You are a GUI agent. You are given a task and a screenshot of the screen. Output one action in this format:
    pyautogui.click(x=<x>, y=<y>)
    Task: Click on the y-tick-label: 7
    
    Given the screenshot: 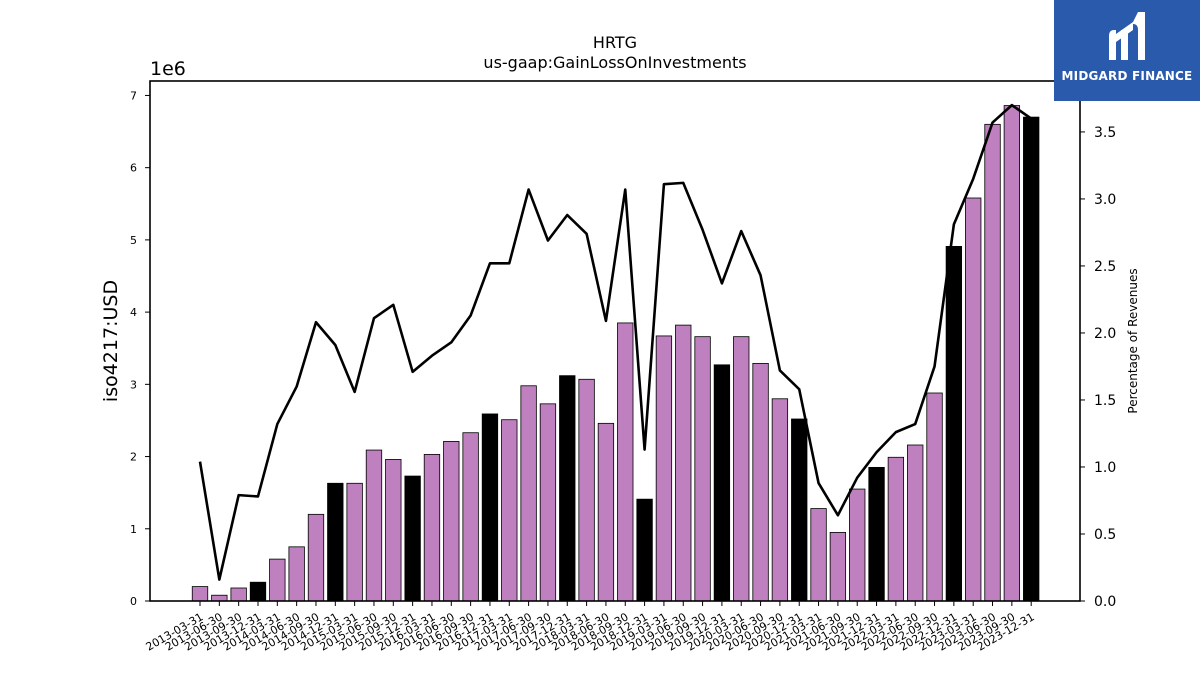 What is the action you would take?
    pyautogui.click(x=133, y=95)
    